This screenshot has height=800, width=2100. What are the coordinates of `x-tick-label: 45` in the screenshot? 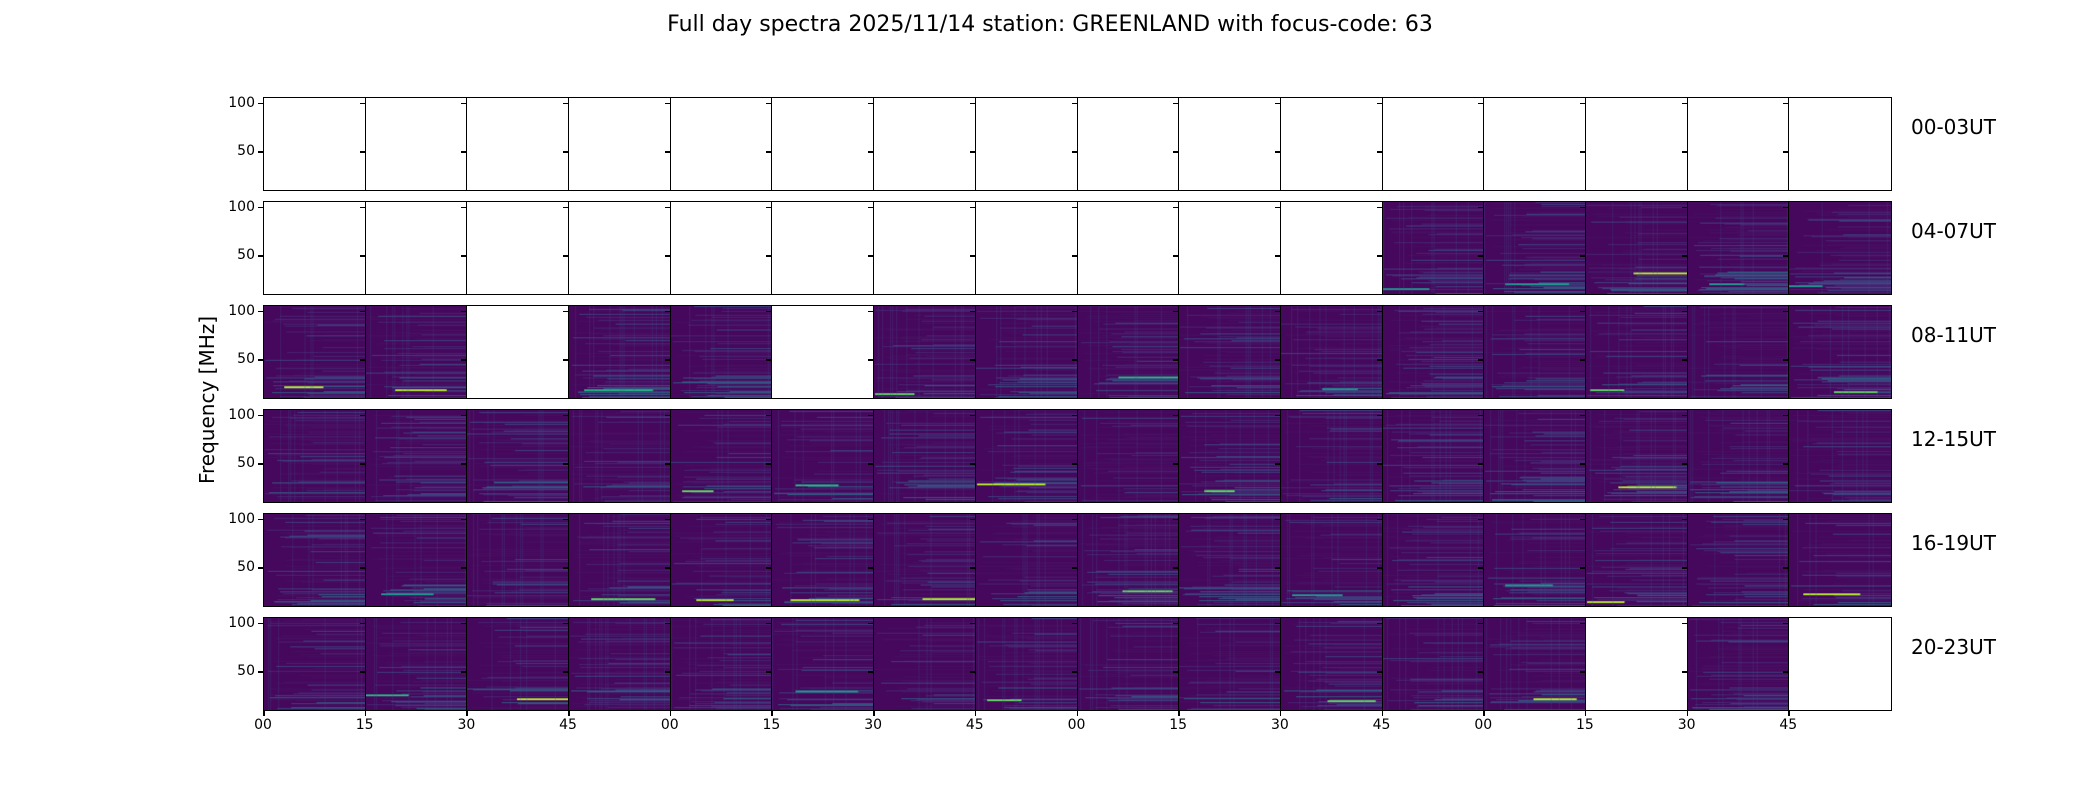 It's located at (1381, 725).